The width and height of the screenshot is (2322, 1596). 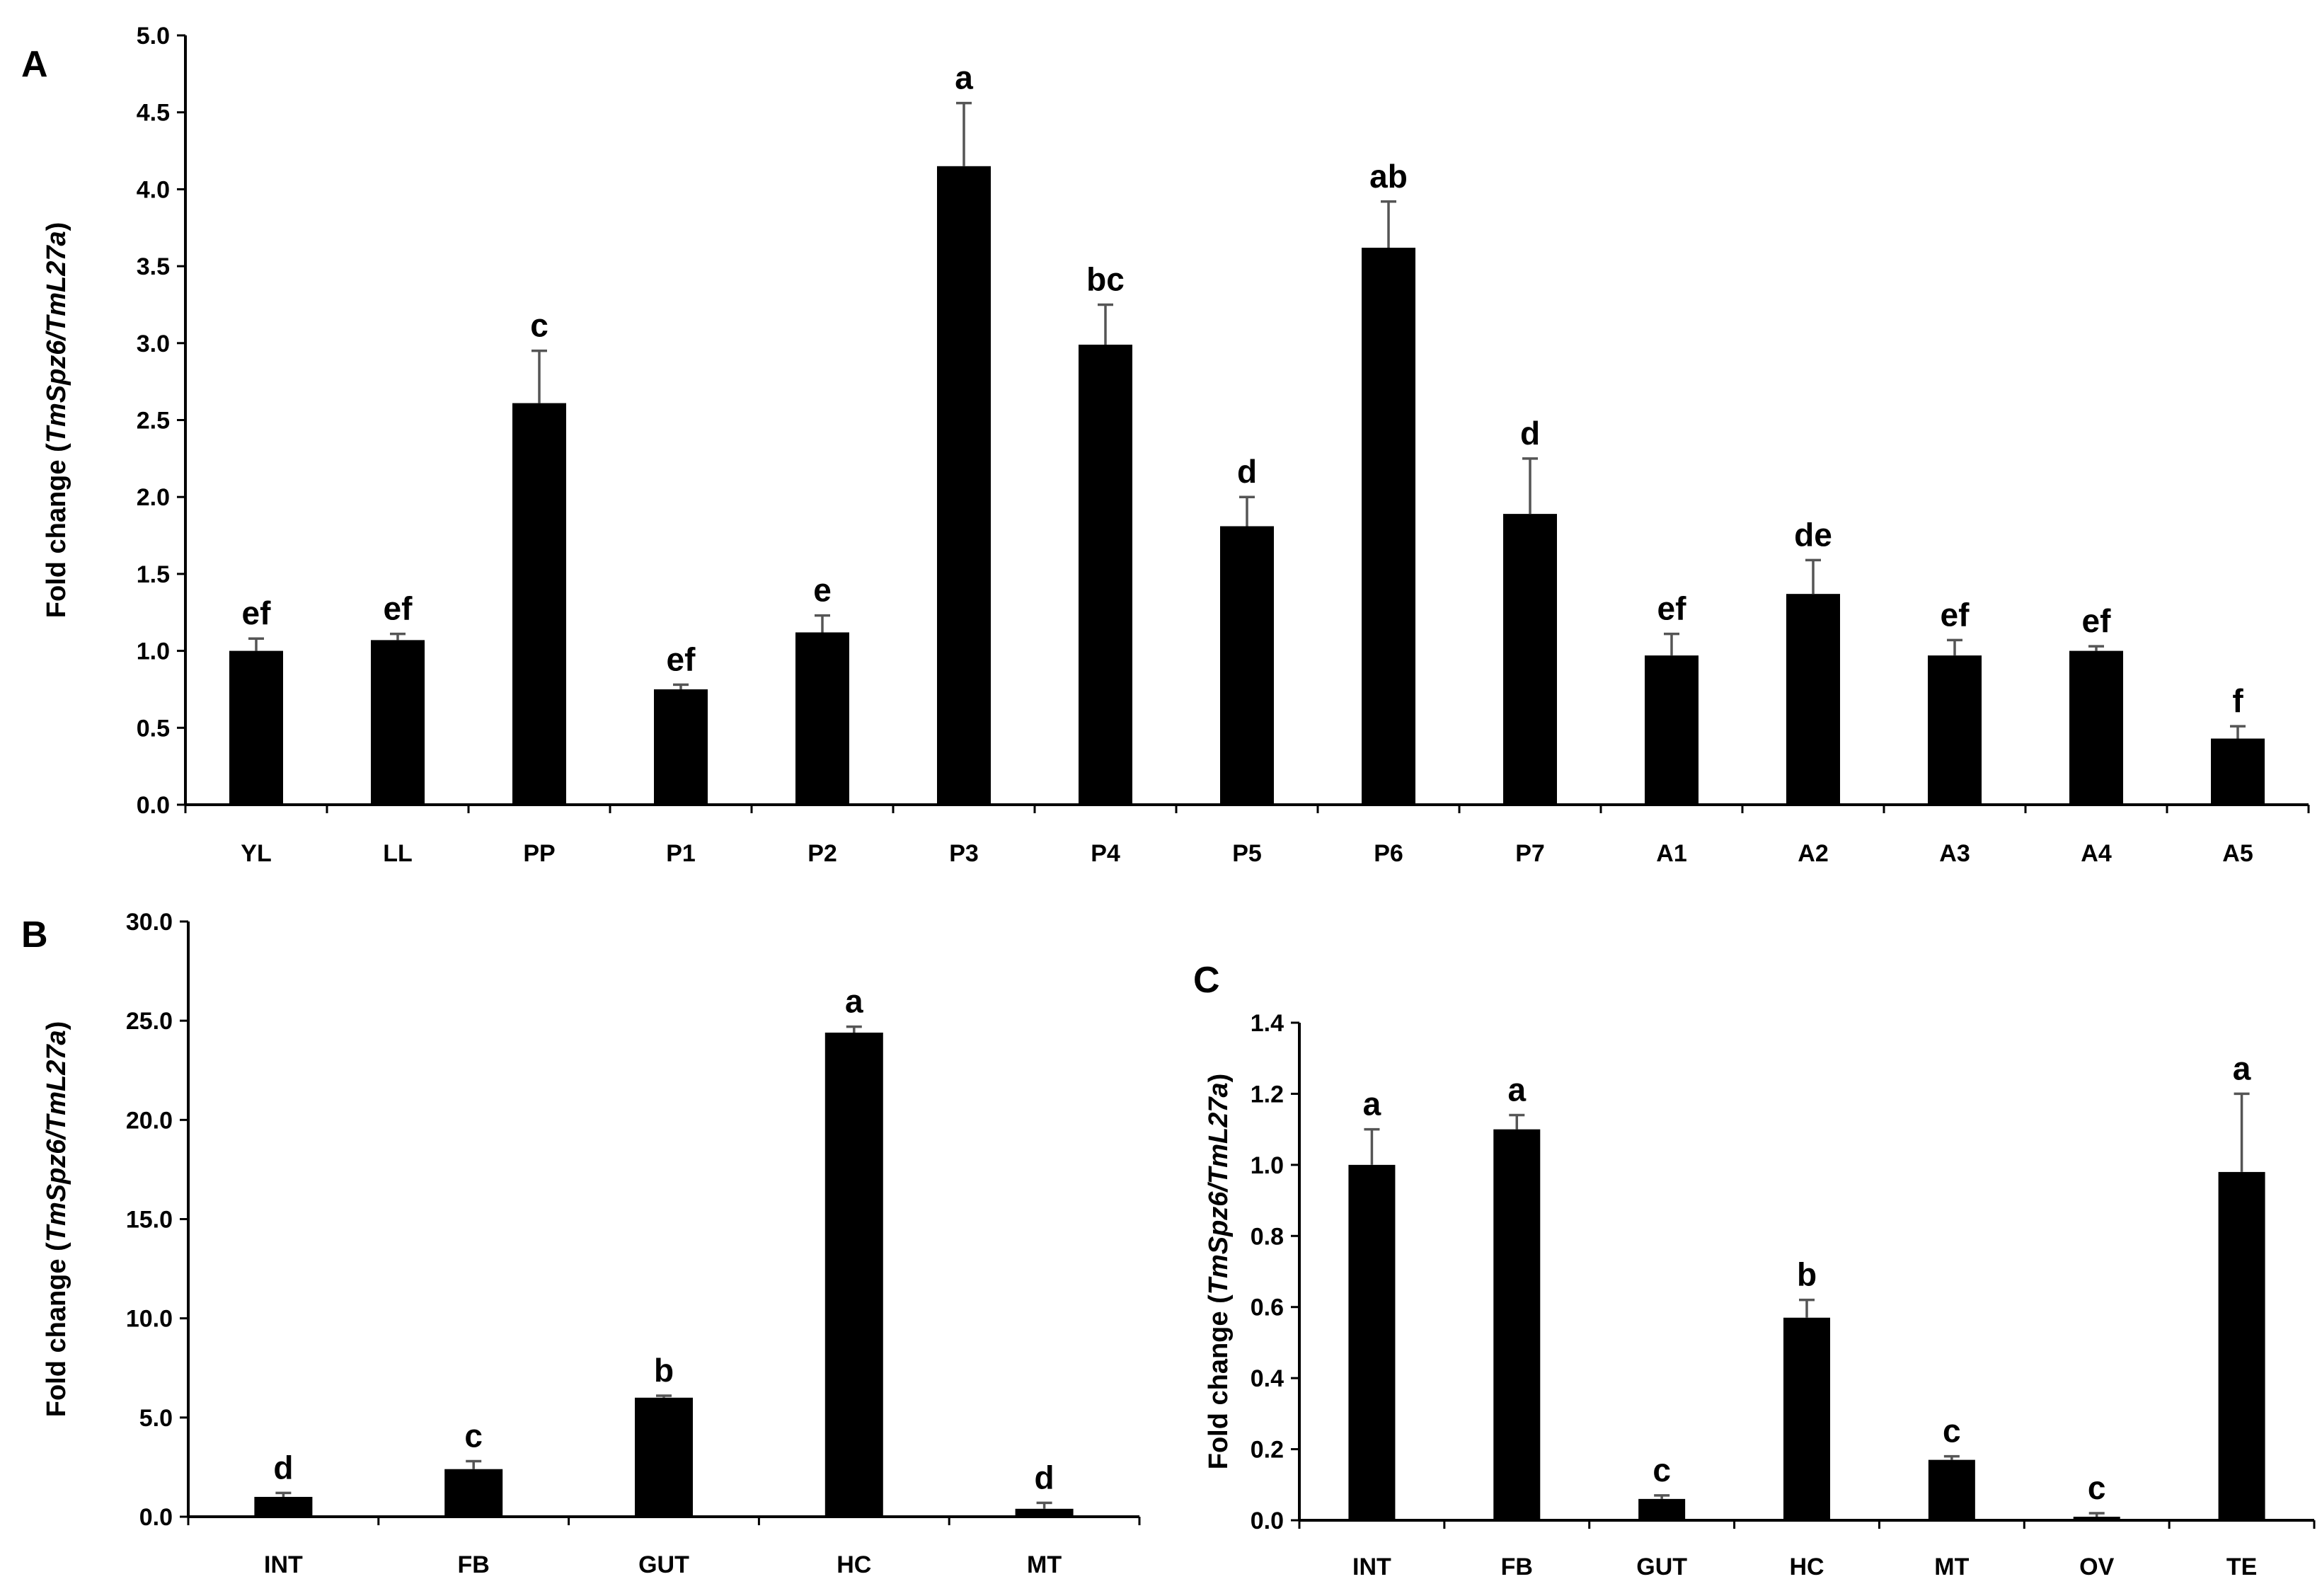 I want to click on panel-a-bar-p7, so click(x=1530, y=659).